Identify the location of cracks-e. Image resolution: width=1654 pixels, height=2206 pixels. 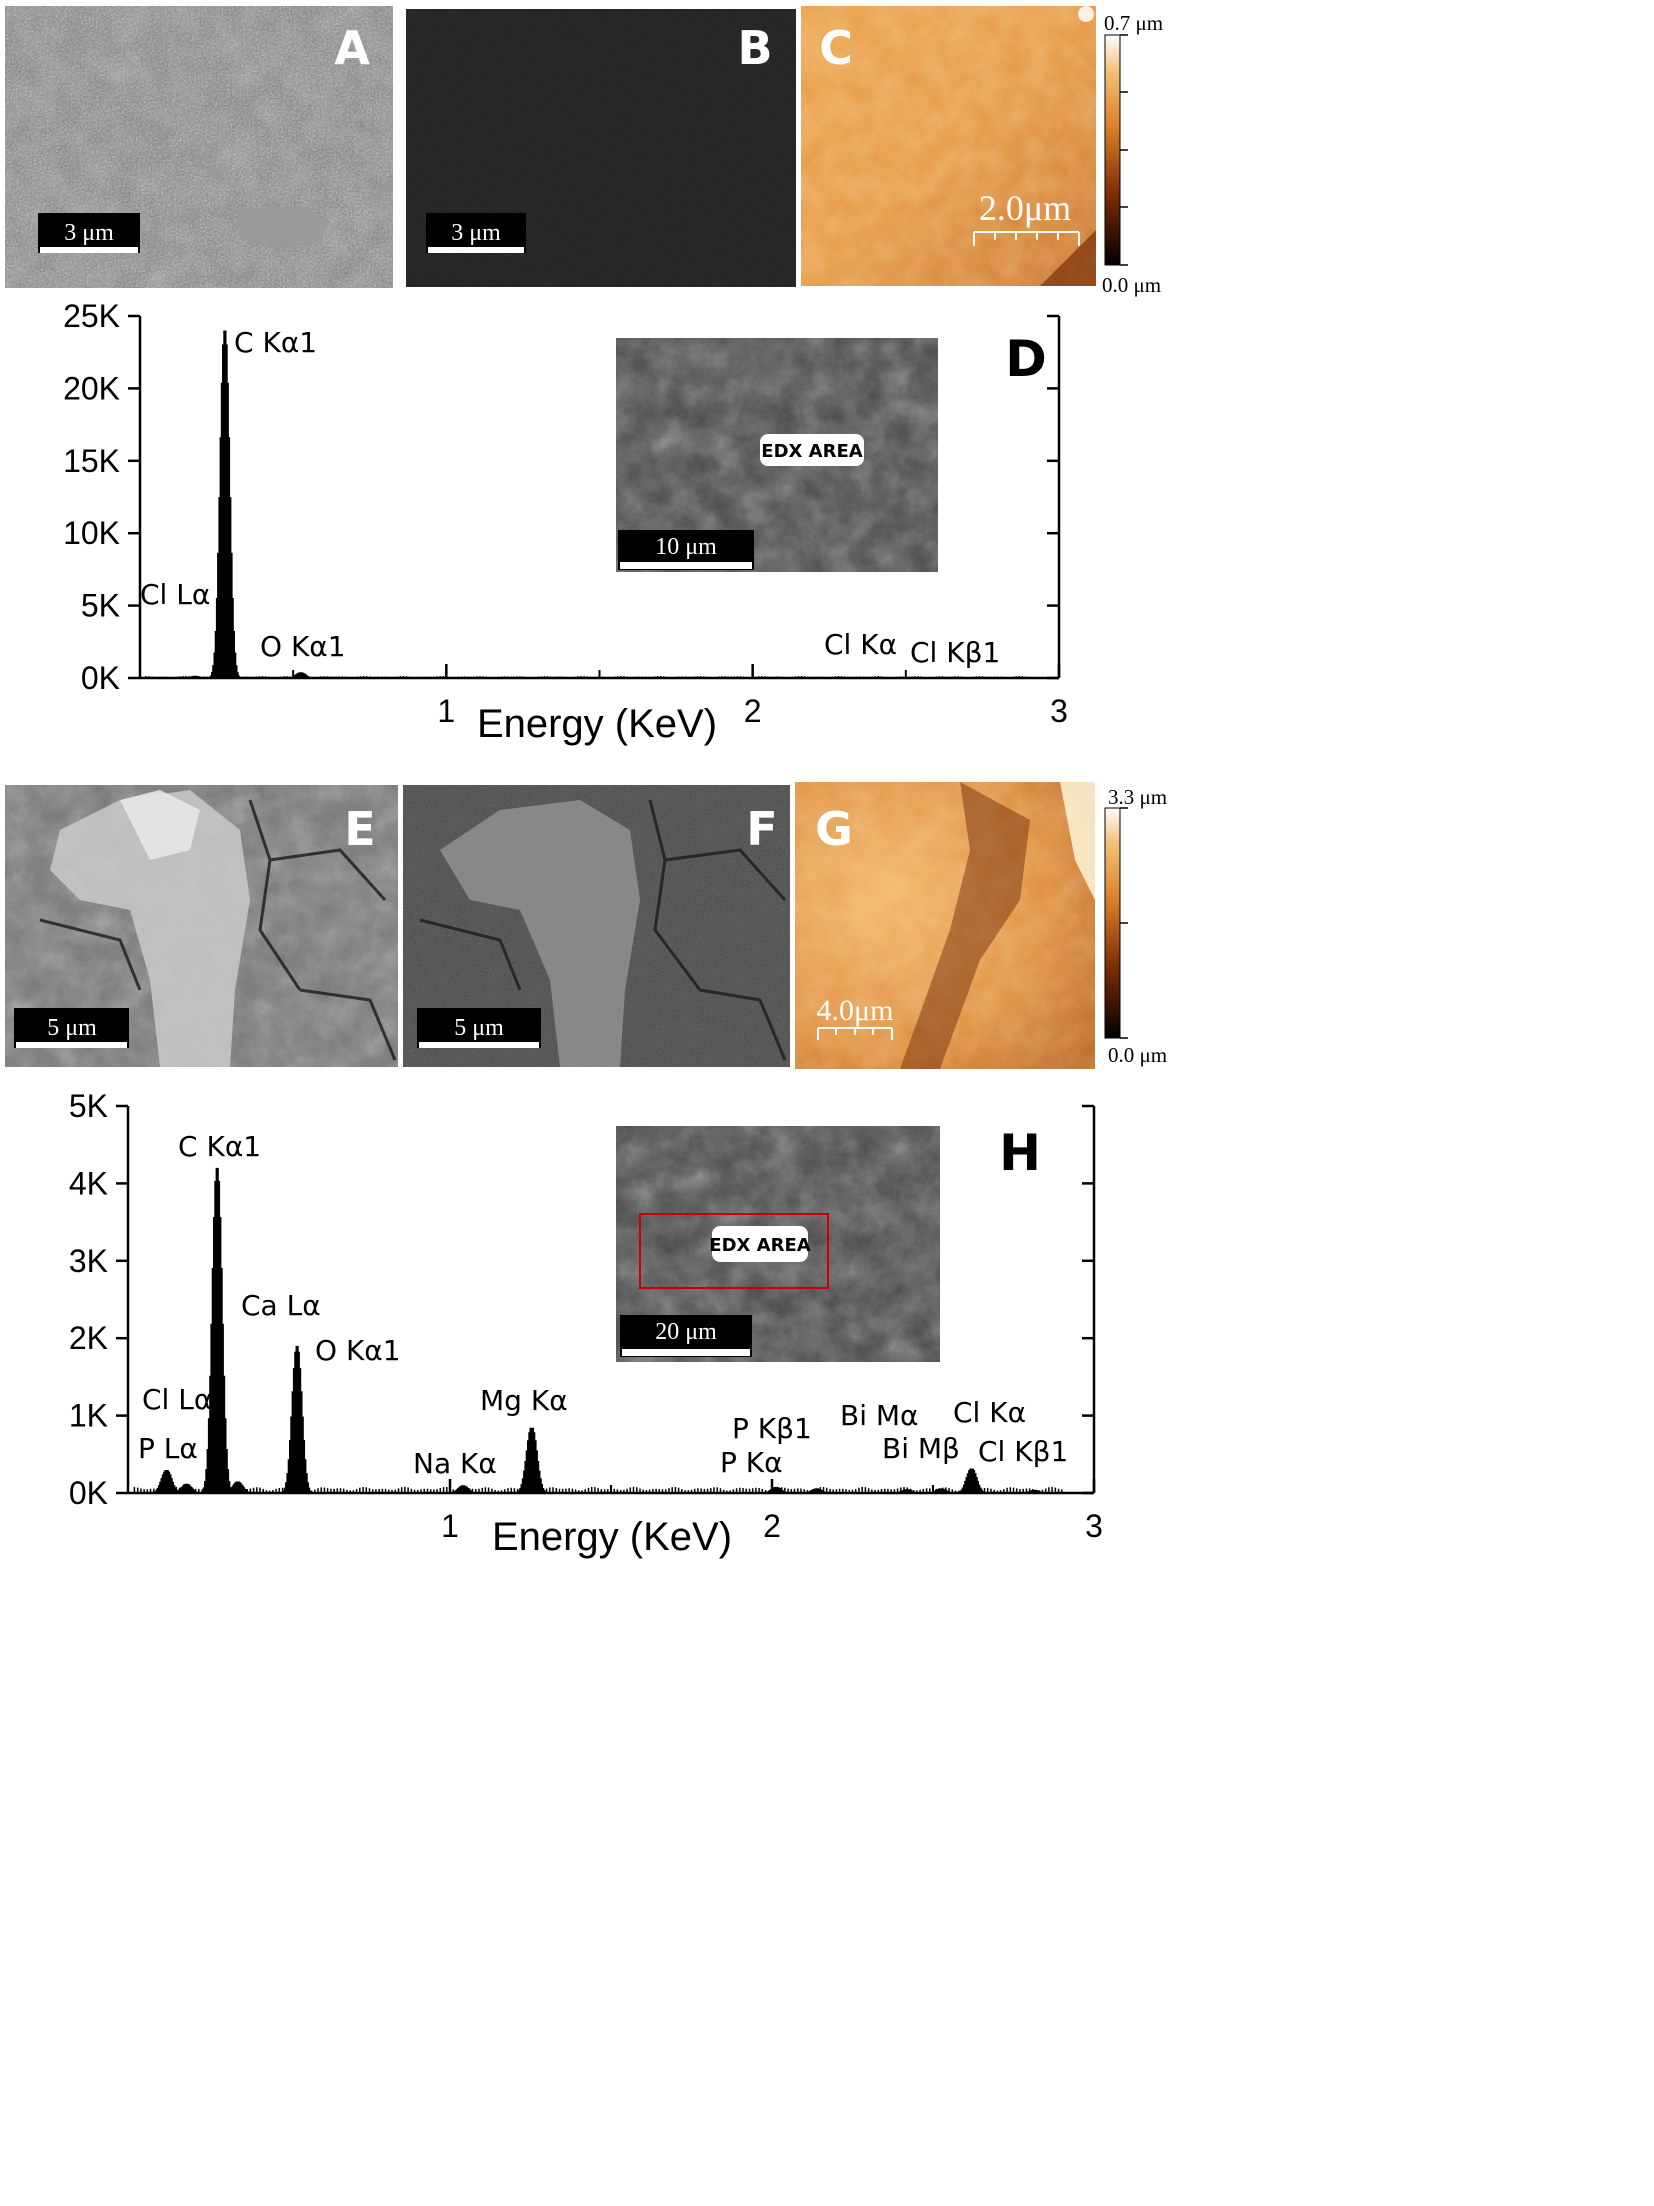
(218, 930).